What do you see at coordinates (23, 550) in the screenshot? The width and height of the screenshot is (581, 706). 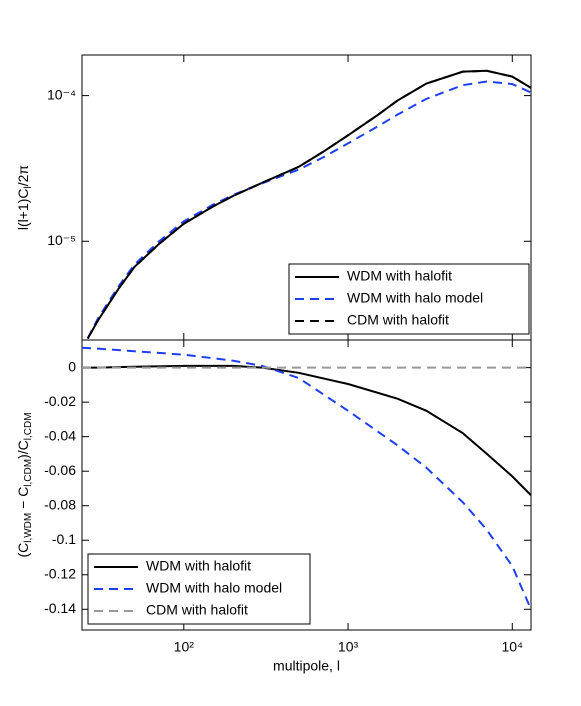 I see `y-axis-label-part: (C` at bounding box center [23, 550].